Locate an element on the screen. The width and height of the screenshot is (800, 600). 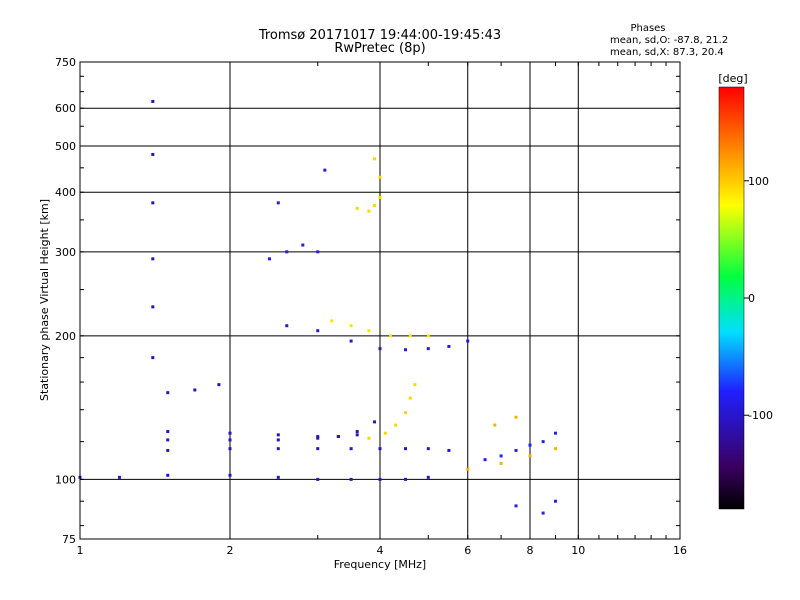
x-tick-label: 10 is located at coordinates (578, 550).